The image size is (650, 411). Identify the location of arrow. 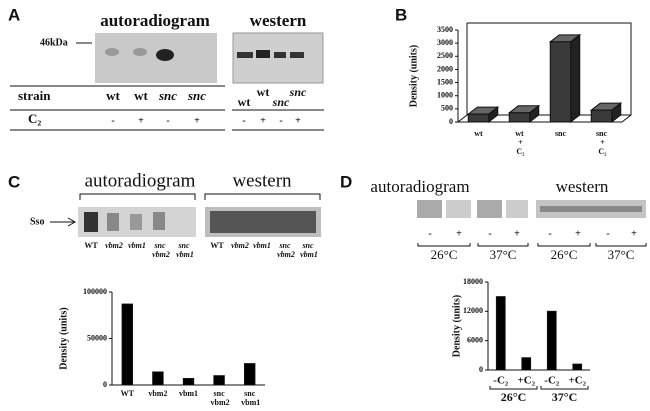
(63, 222).